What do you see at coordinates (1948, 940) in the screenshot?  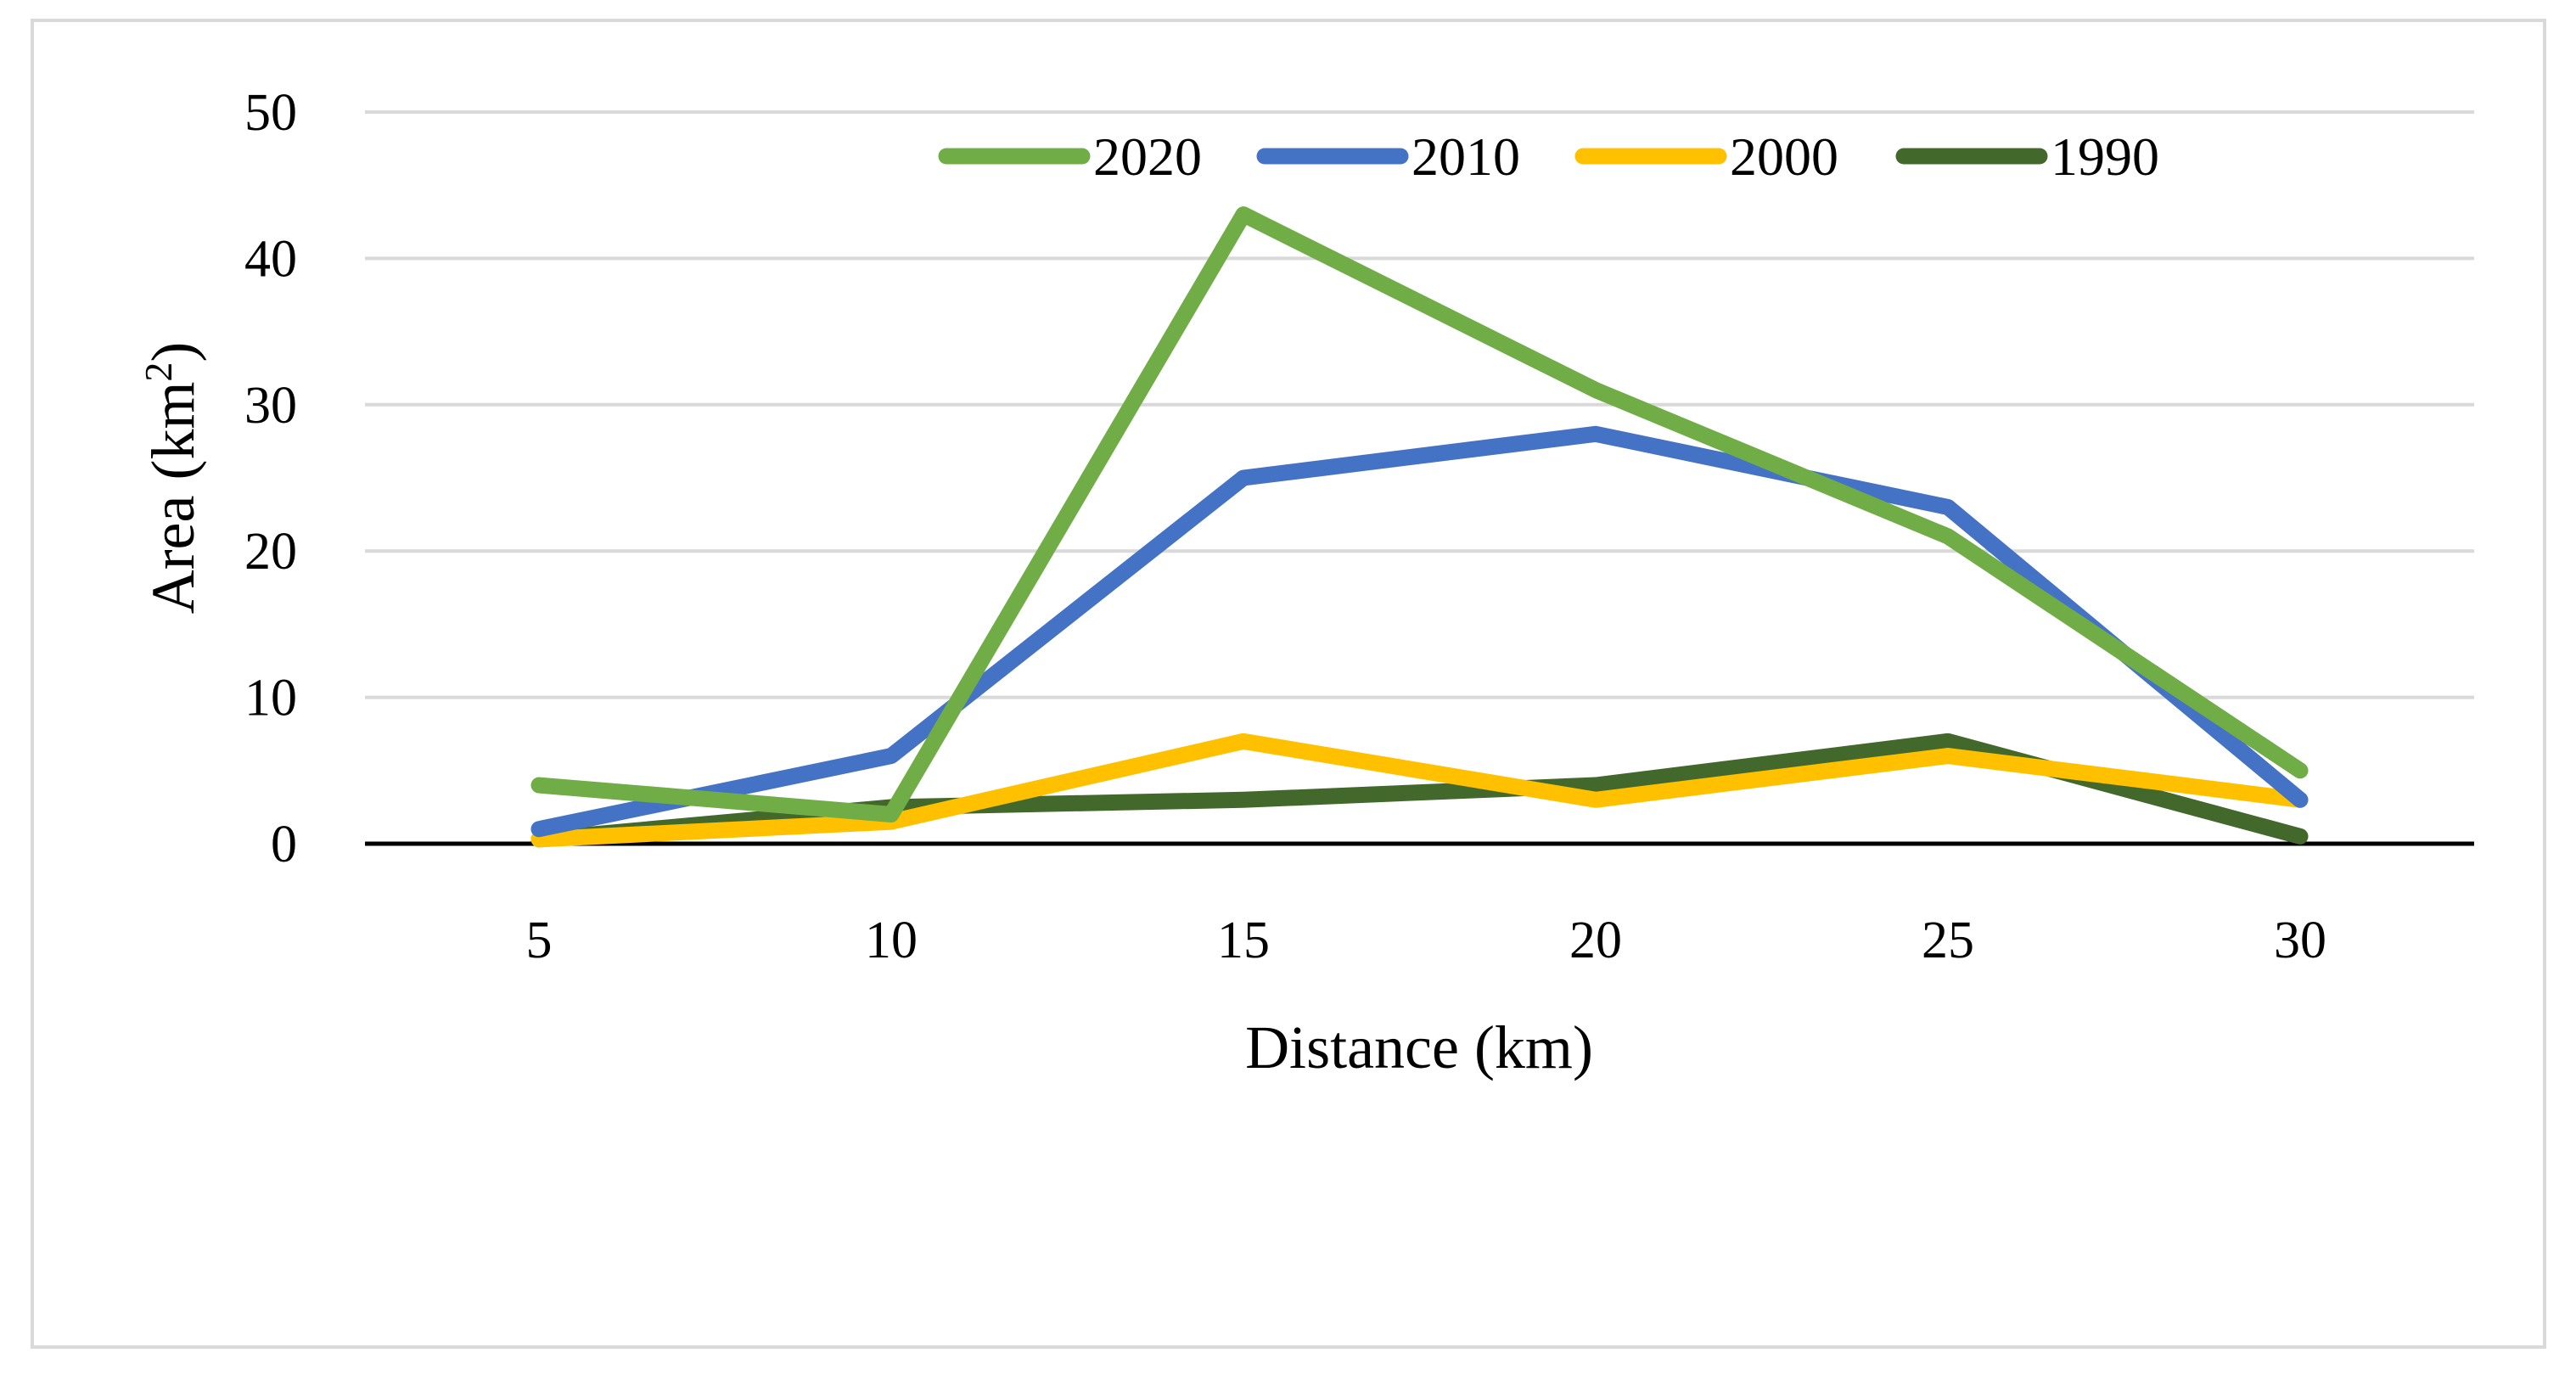 I see `x-tick-label: 25` at bounding box center [1948, 940].